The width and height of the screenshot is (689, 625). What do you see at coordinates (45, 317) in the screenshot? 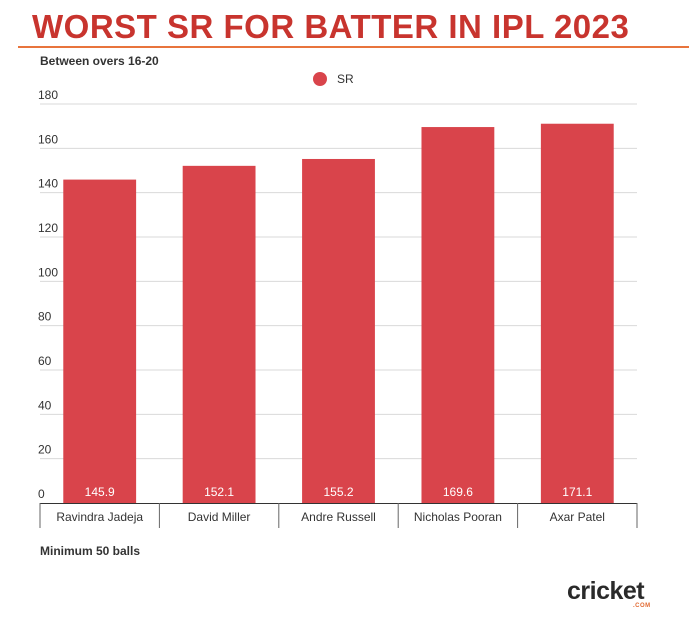
I see `y-tick-label: 80` at bounding box center [45, 317].